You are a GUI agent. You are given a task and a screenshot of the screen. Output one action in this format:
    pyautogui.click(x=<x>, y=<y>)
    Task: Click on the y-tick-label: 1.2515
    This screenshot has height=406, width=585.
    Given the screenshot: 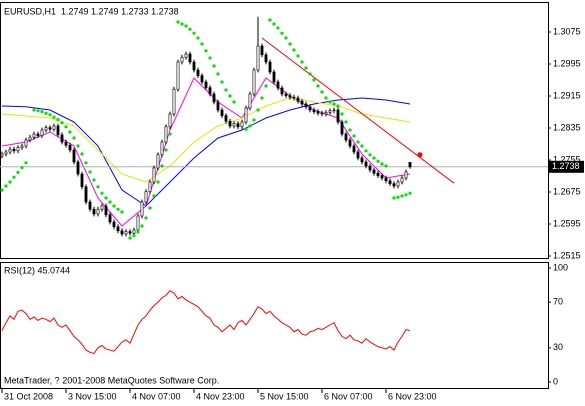 What is the action you would take?
    pyautogui.click(x=567, y=255)
    